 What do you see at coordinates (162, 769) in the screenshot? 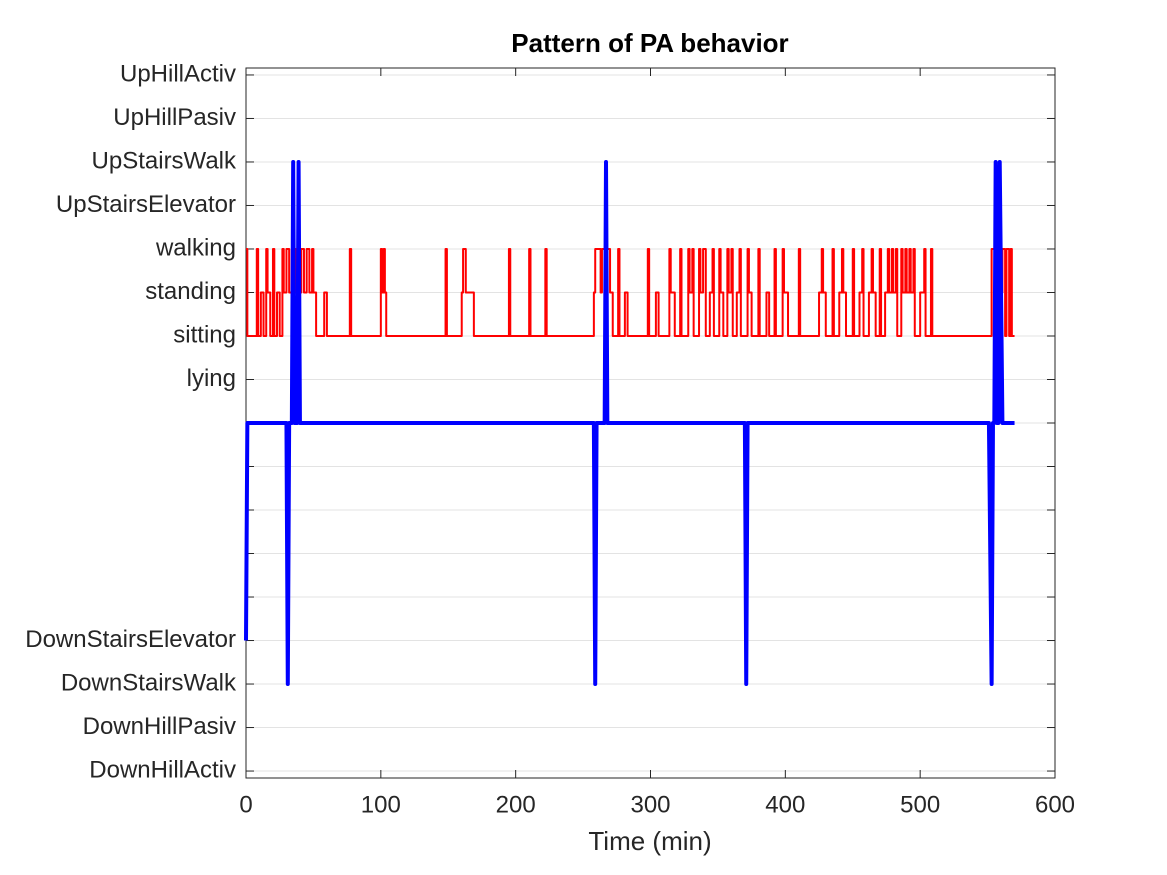
I see `y-tick-label: DownHillActiv` at bounding box center [162, 769].